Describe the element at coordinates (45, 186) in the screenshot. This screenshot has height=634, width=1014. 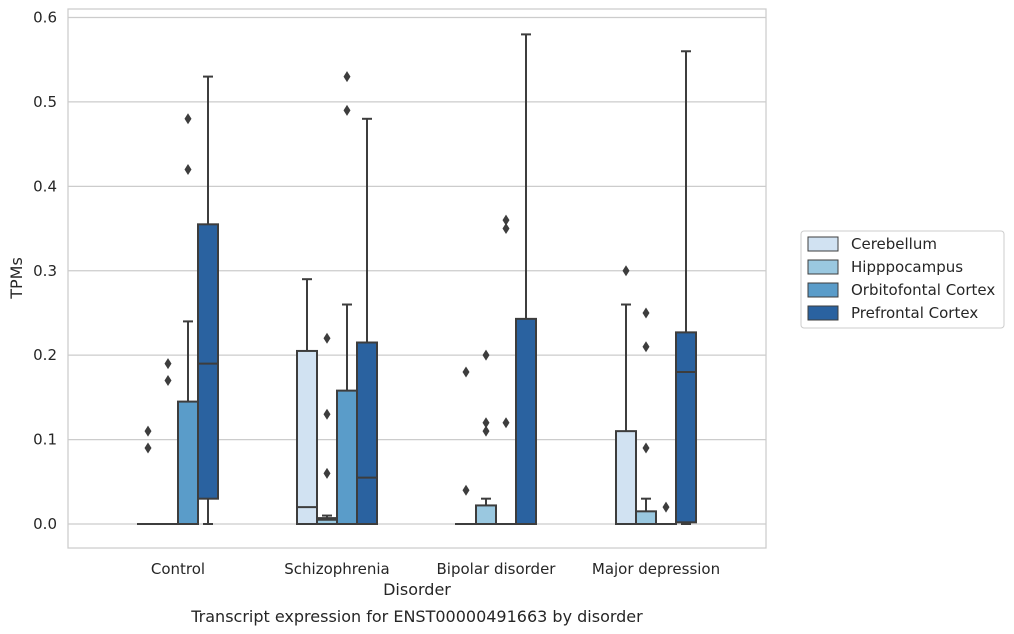
I see `y-tick-label: 0.4` at that location.